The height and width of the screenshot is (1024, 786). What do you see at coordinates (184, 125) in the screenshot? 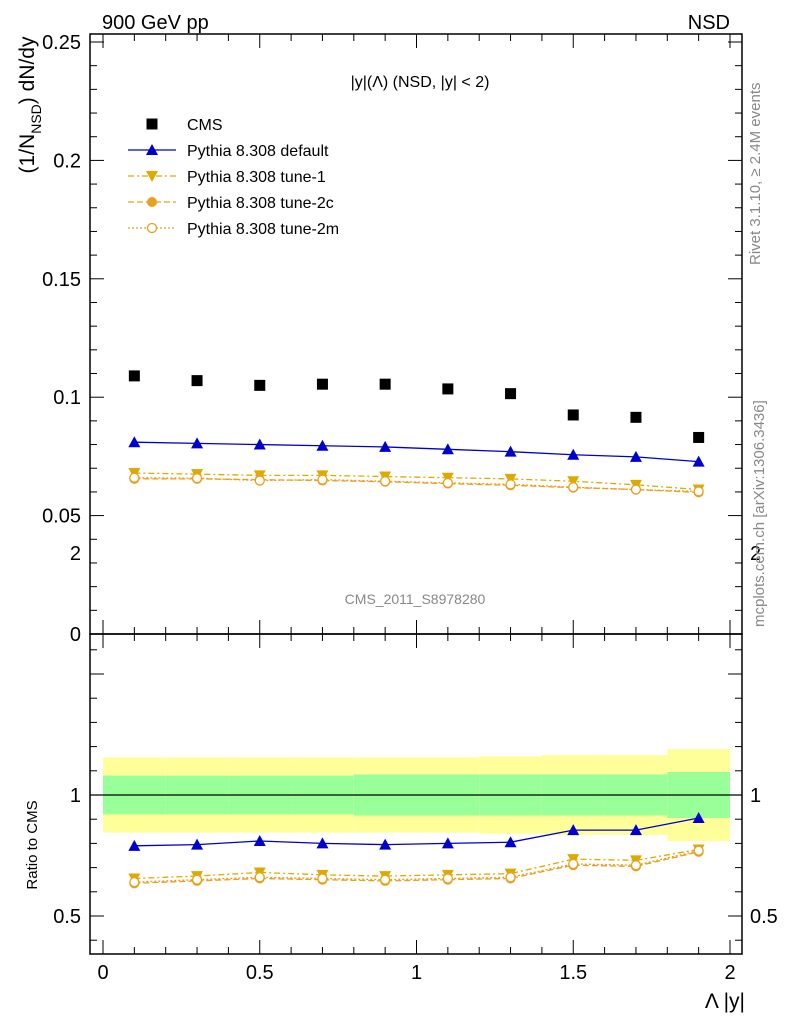
I see `legend-item: CMS` at bounding box center [184, 125].